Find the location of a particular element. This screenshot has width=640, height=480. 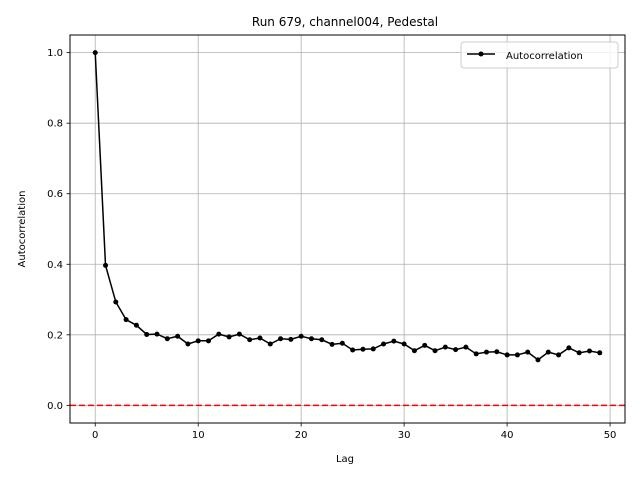

y-tick-label: 0.8 is located at coordinates (55, 124).